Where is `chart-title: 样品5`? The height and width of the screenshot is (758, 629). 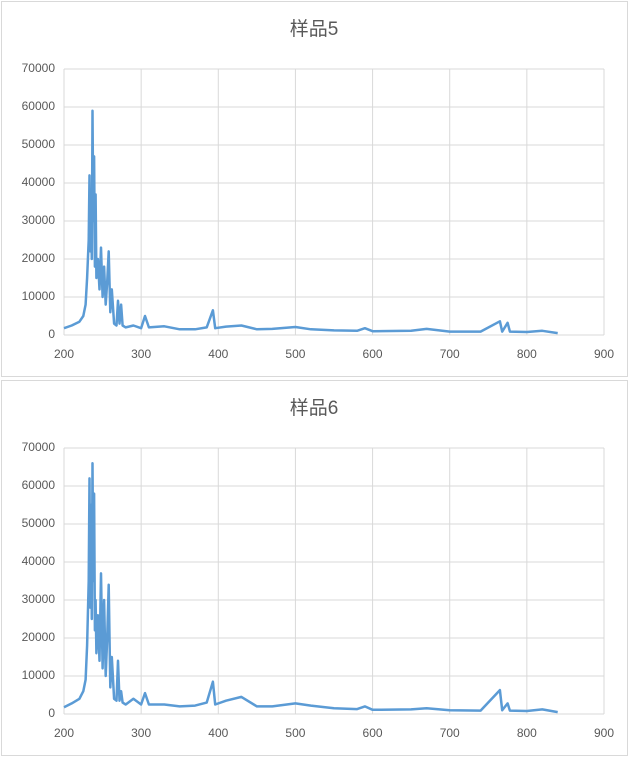
chart-title: 样品5 is located at coordinates (314, 29).